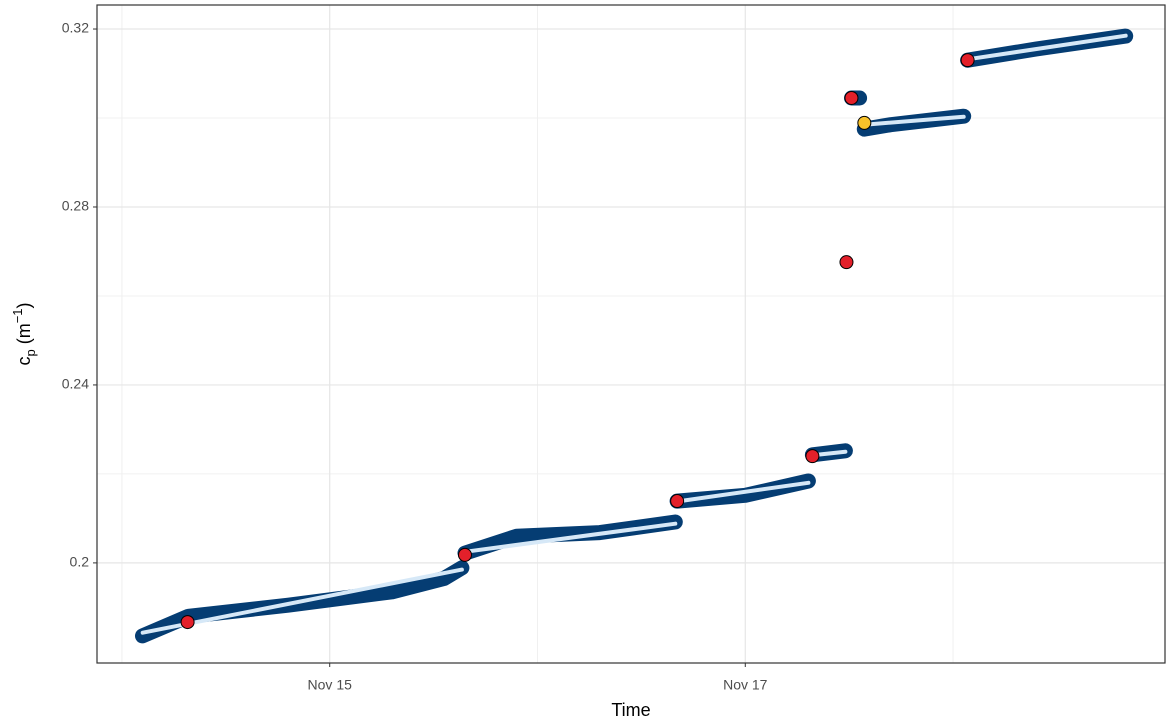 The height and width of the screenshot is (728, 1167). I want to click on y-tick-label: 0.24, so click(75, 384).